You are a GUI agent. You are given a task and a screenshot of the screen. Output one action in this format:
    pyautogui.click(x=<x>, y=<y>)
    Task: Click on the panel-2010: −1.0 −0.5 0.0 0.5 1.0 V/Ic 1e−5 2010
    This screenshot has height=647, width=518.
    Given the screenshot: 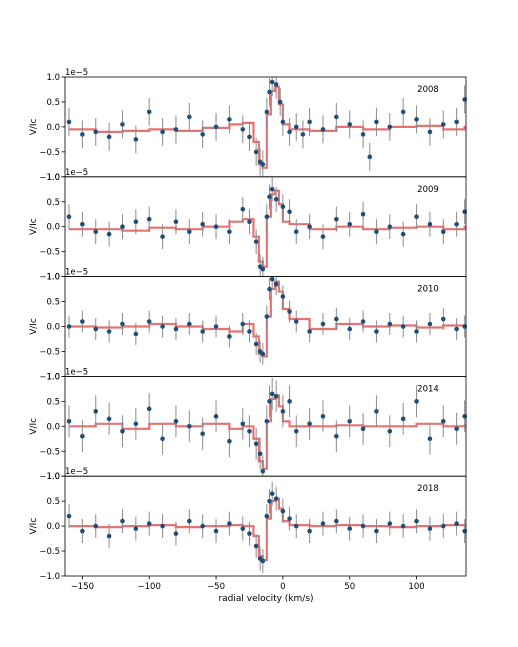 What is the action you would take?
    pyautogui.click(x=248, y=325)
    